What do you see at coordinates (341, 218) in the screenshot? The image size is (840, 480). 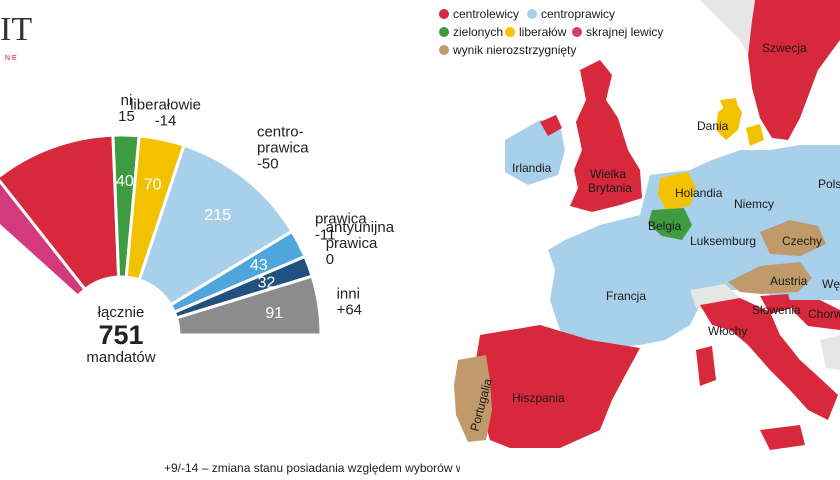 I see `group-label-5-0: prawica` at bounding box center [341, 218].